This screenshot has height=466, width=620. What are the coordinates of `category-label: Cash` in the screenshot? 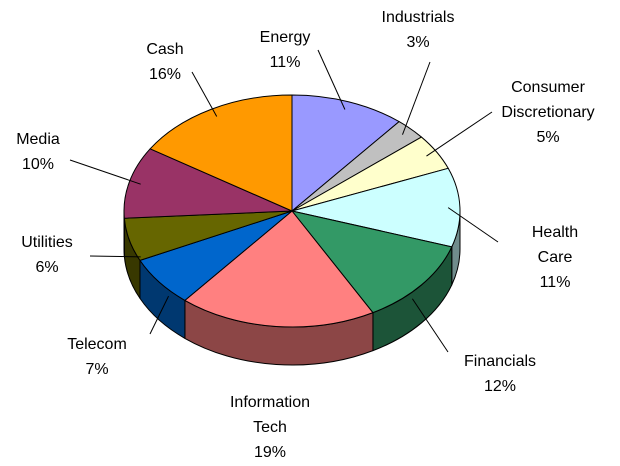 It's located at (164, 49).